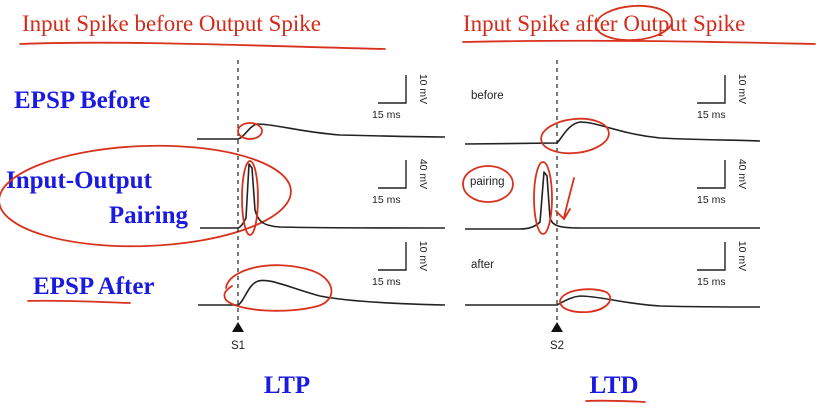  Describe the element at coordinates (250, 131) in the screenshot. I see `left-epsp-before-circle` at that location.